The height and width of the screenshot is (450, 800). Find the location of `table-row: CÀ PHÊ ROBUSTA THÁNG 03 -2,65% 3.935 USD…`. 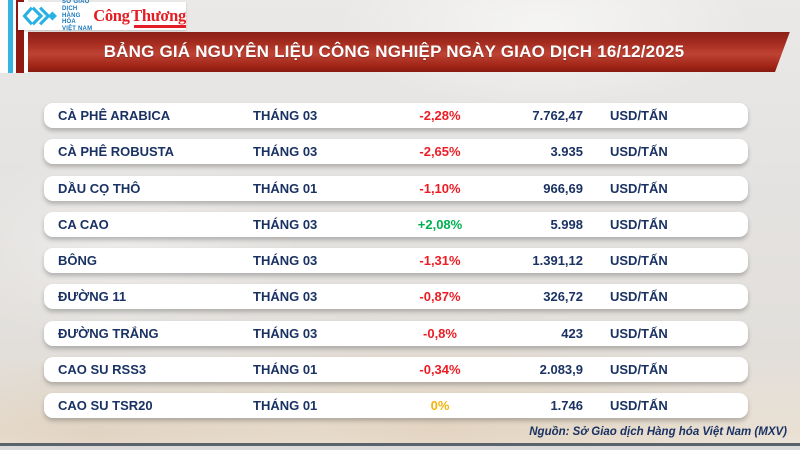

table-row: CÀ PHÊ ROBUSTA THÁNG 03 -2,65% 3.935 USD… is located at coordinates (396, 152).